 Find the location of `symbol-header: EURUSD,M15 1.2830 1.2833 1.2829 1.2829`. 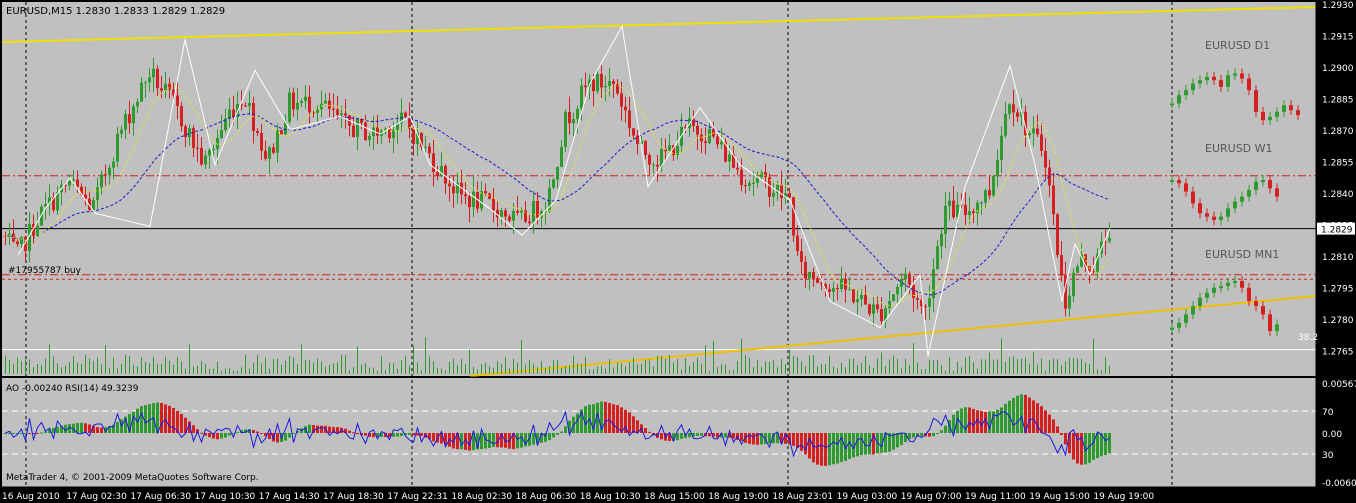

symbol-header: EURUSD,M15 1.2830 1.2833 1.2829 1.2829 is located at coordinates (115, 11).